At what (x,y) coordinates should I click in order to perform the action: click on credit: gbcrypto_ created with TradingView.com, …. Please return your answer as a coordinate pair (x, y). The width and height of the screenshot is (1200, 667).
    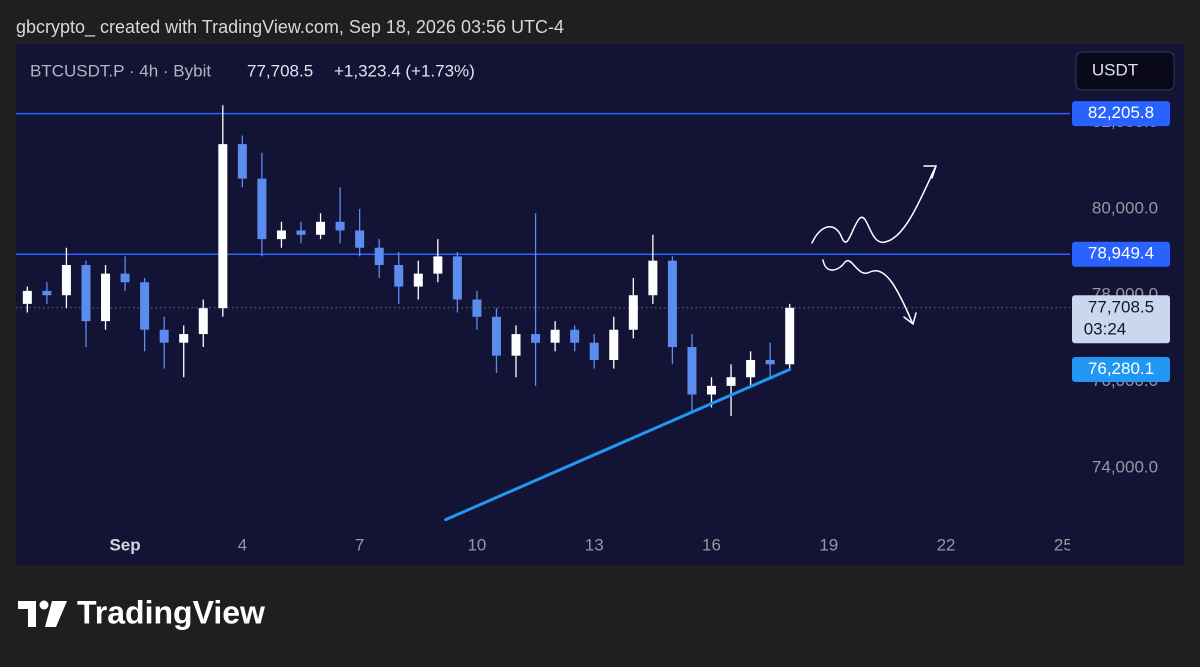
    Looking at the image, I should click on (290, 27).